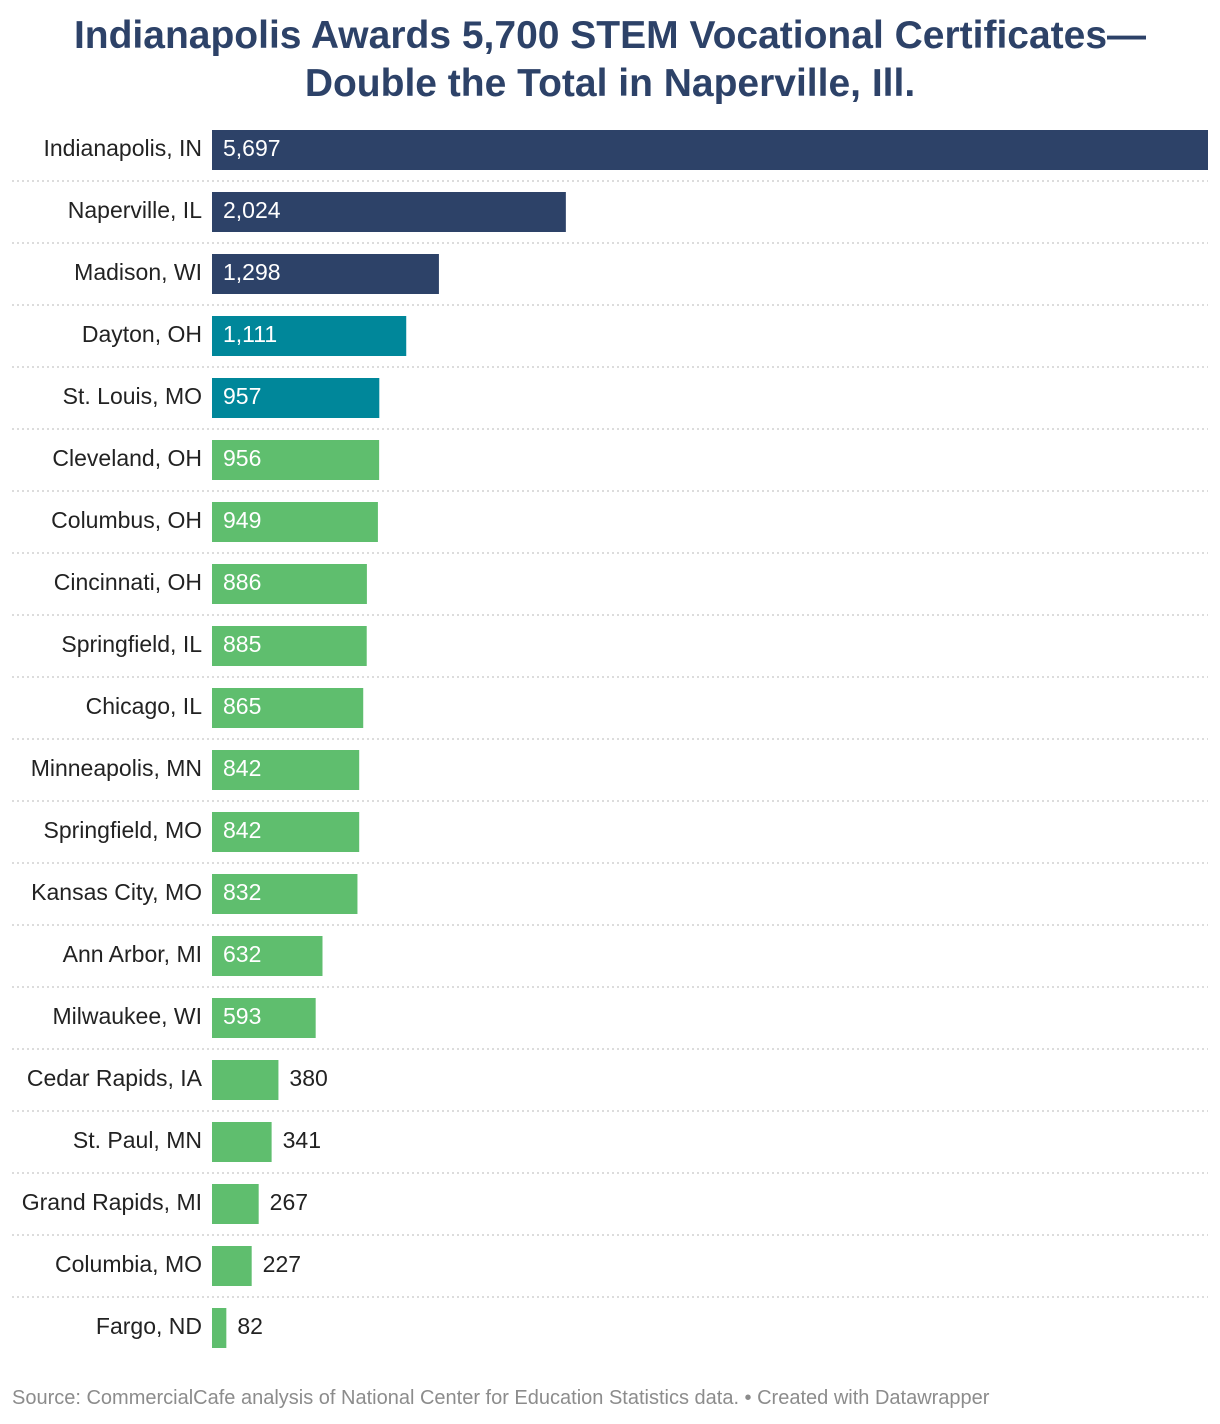  Describe the element at coordinates (289, 1202) in the screenshot. I see `value-label: 267` at that location.